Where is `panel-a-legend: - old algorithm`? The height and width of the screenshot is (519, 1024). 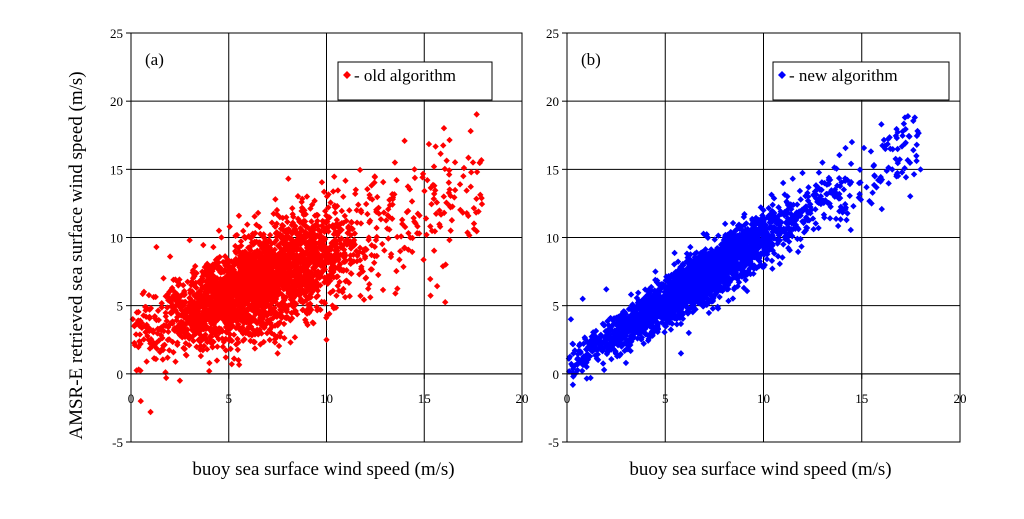
panel-a-legend: - old algorithm is located at coordinates (415, 81).